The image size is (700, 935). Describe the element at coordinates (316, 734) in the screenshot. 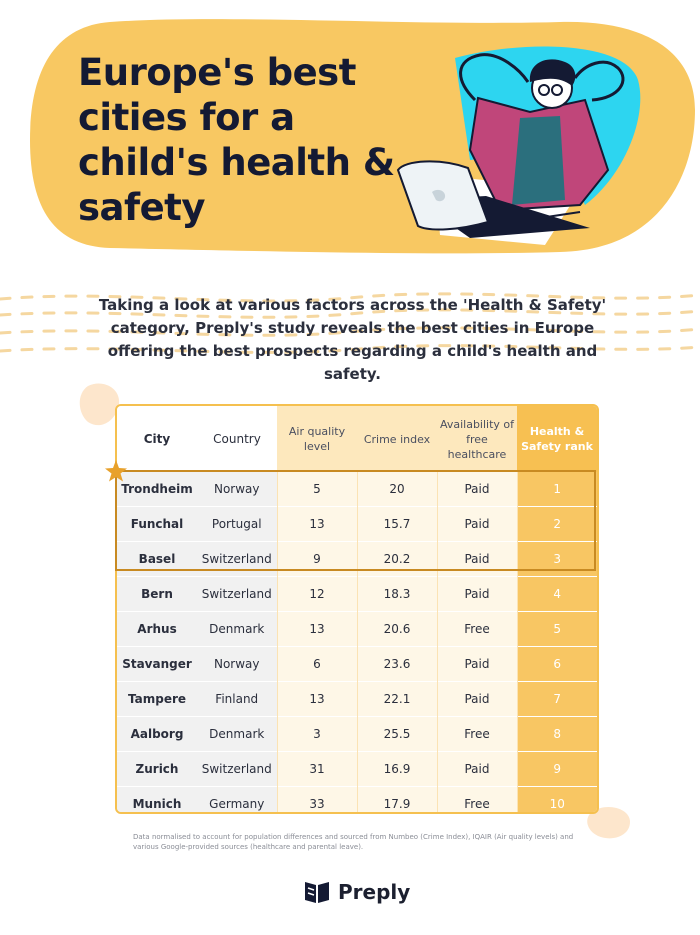

I see `cell-air: 3` at that location.